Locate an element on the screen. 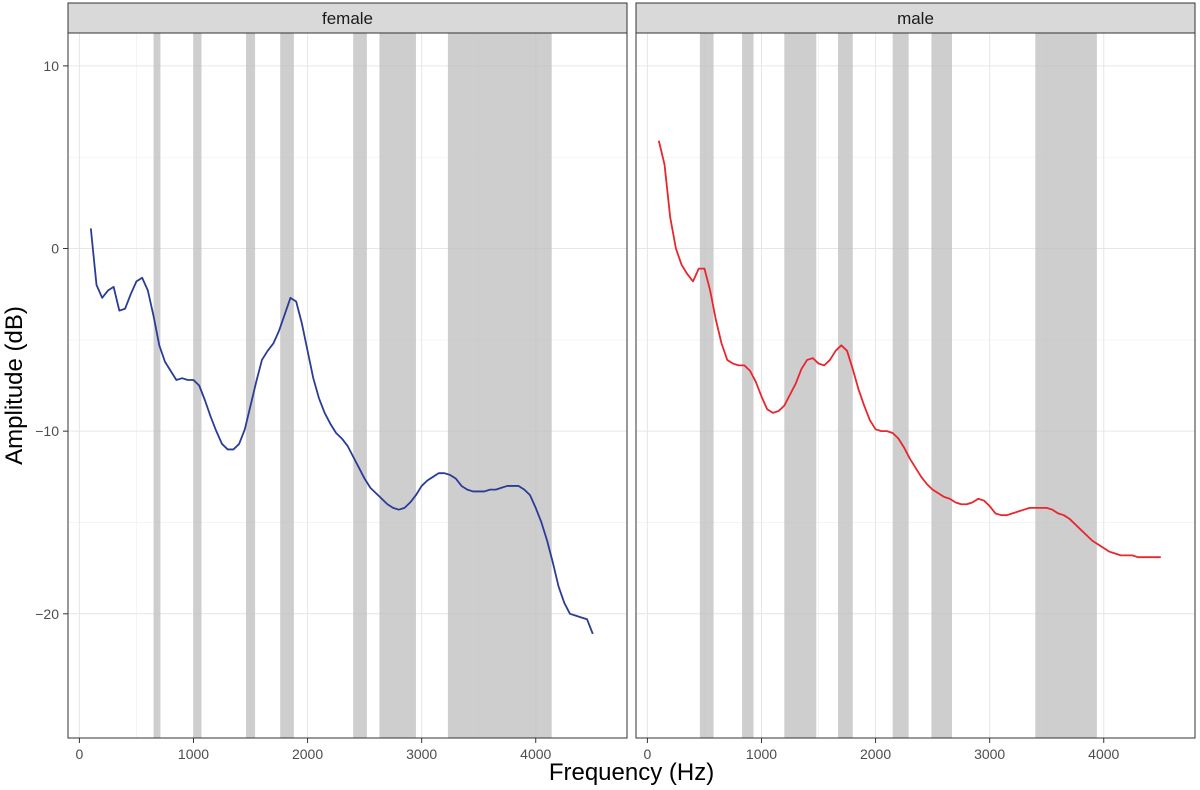  facet-label: male is located at coordinates (915, 18).